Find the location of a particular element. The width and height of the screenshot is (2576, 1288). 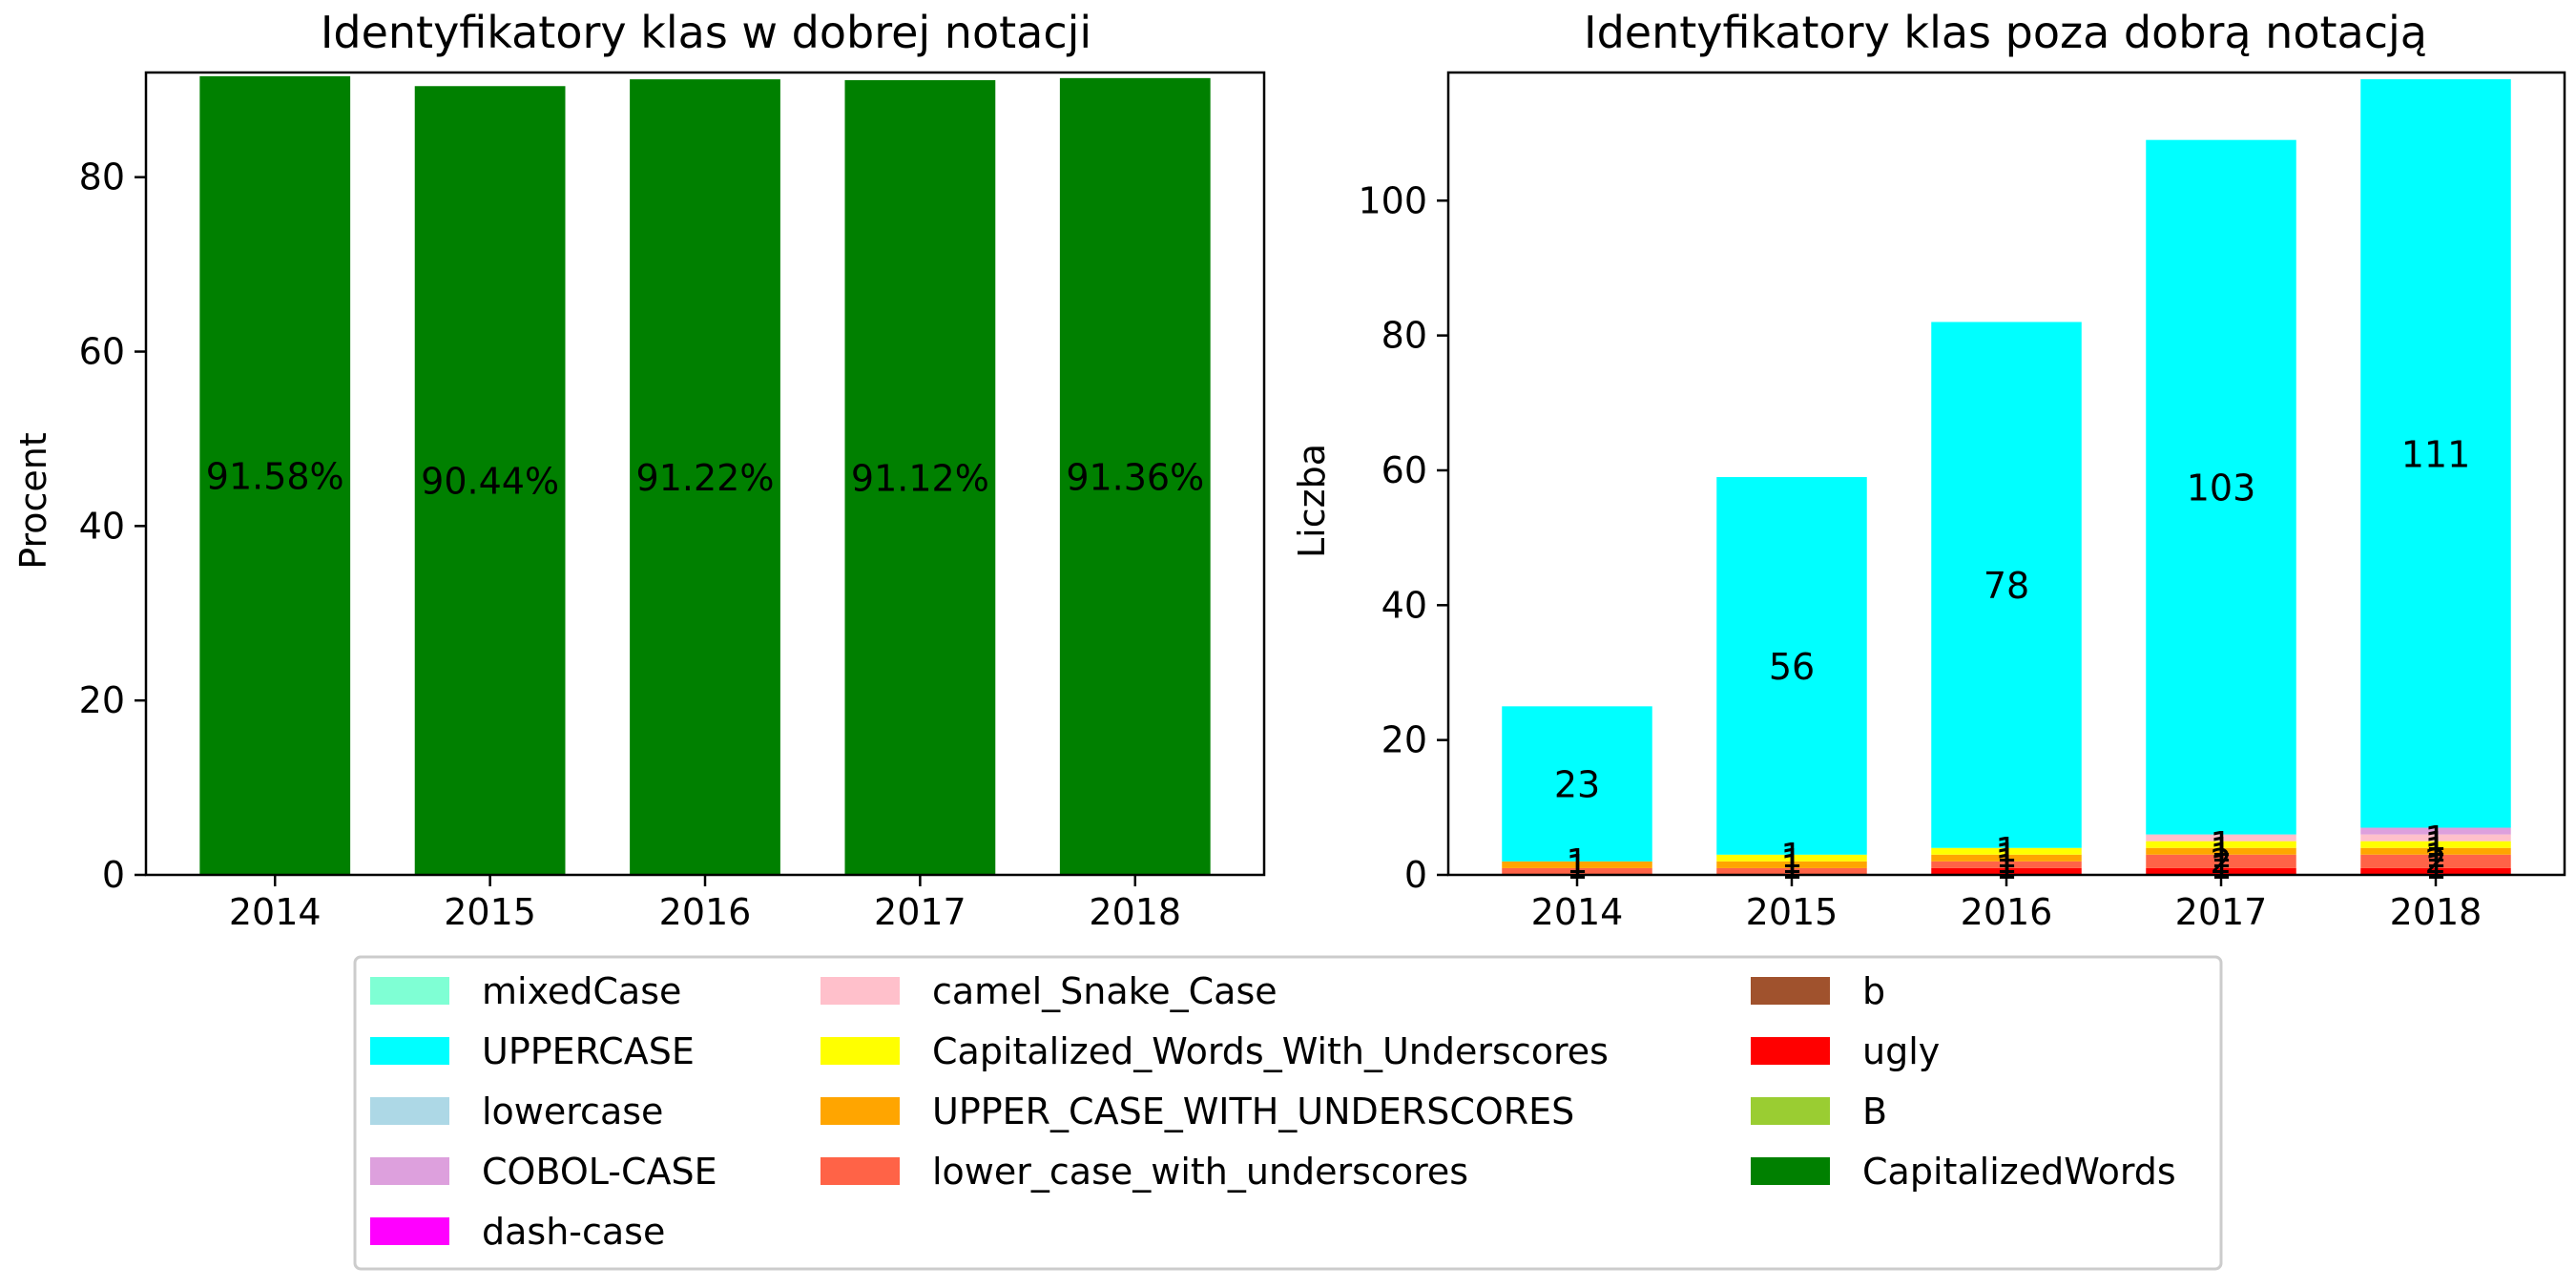

legend-swatch-B is located at coordinates (1790, 1111).